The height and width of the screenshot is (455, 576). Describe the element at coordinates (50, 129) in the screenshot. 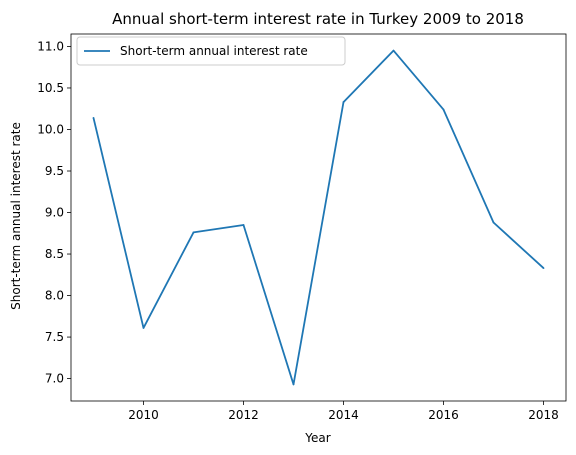

I see `y-tick-label: 10.0` at that location.